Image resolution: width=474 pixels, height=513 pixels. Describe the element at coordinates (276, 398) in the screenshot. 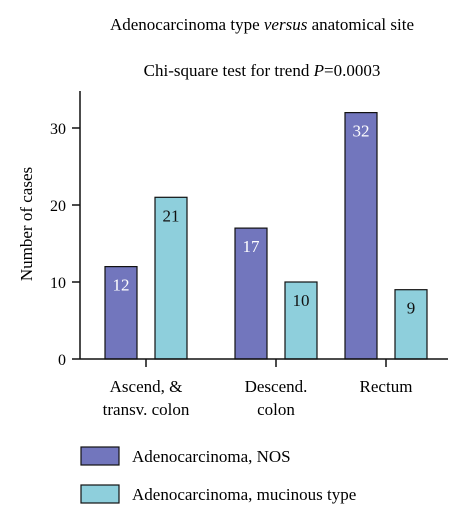

I see `category-label: Descend. colon` at that location.